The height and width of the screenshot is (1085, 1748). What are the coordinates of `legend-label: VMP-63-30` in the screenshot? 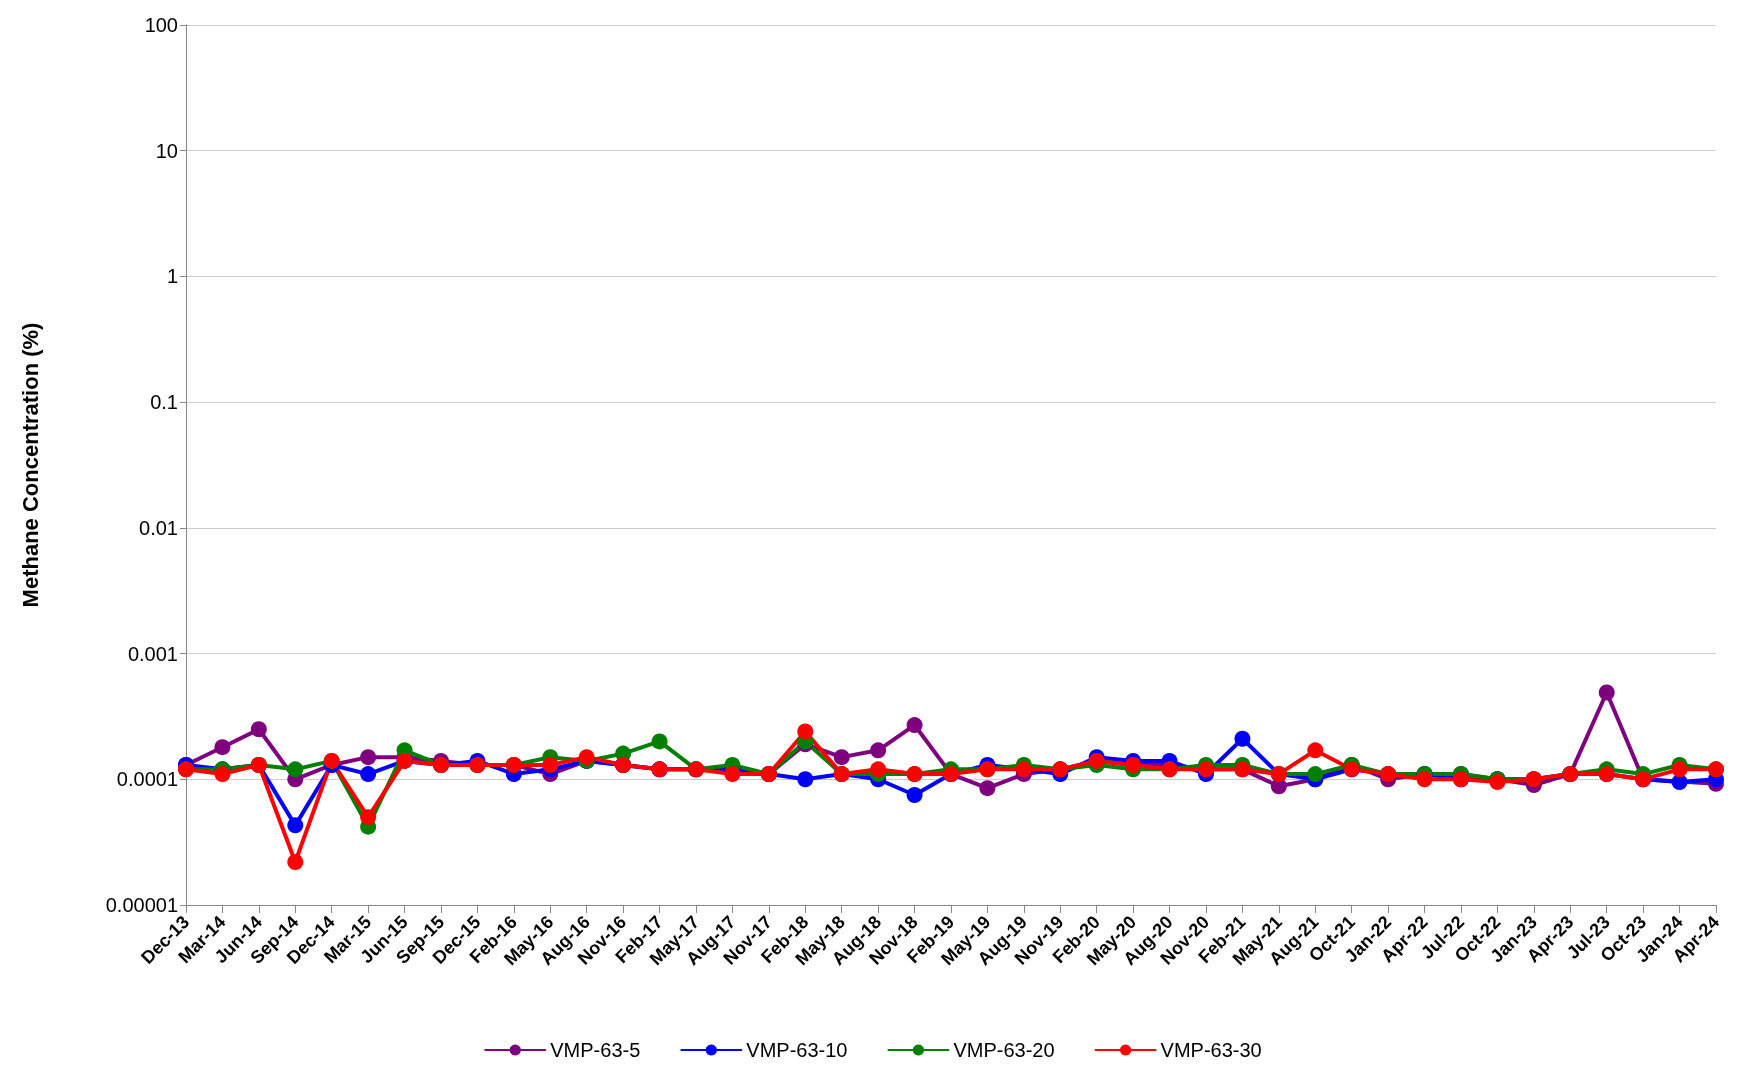 It's located at (1211, 1050).